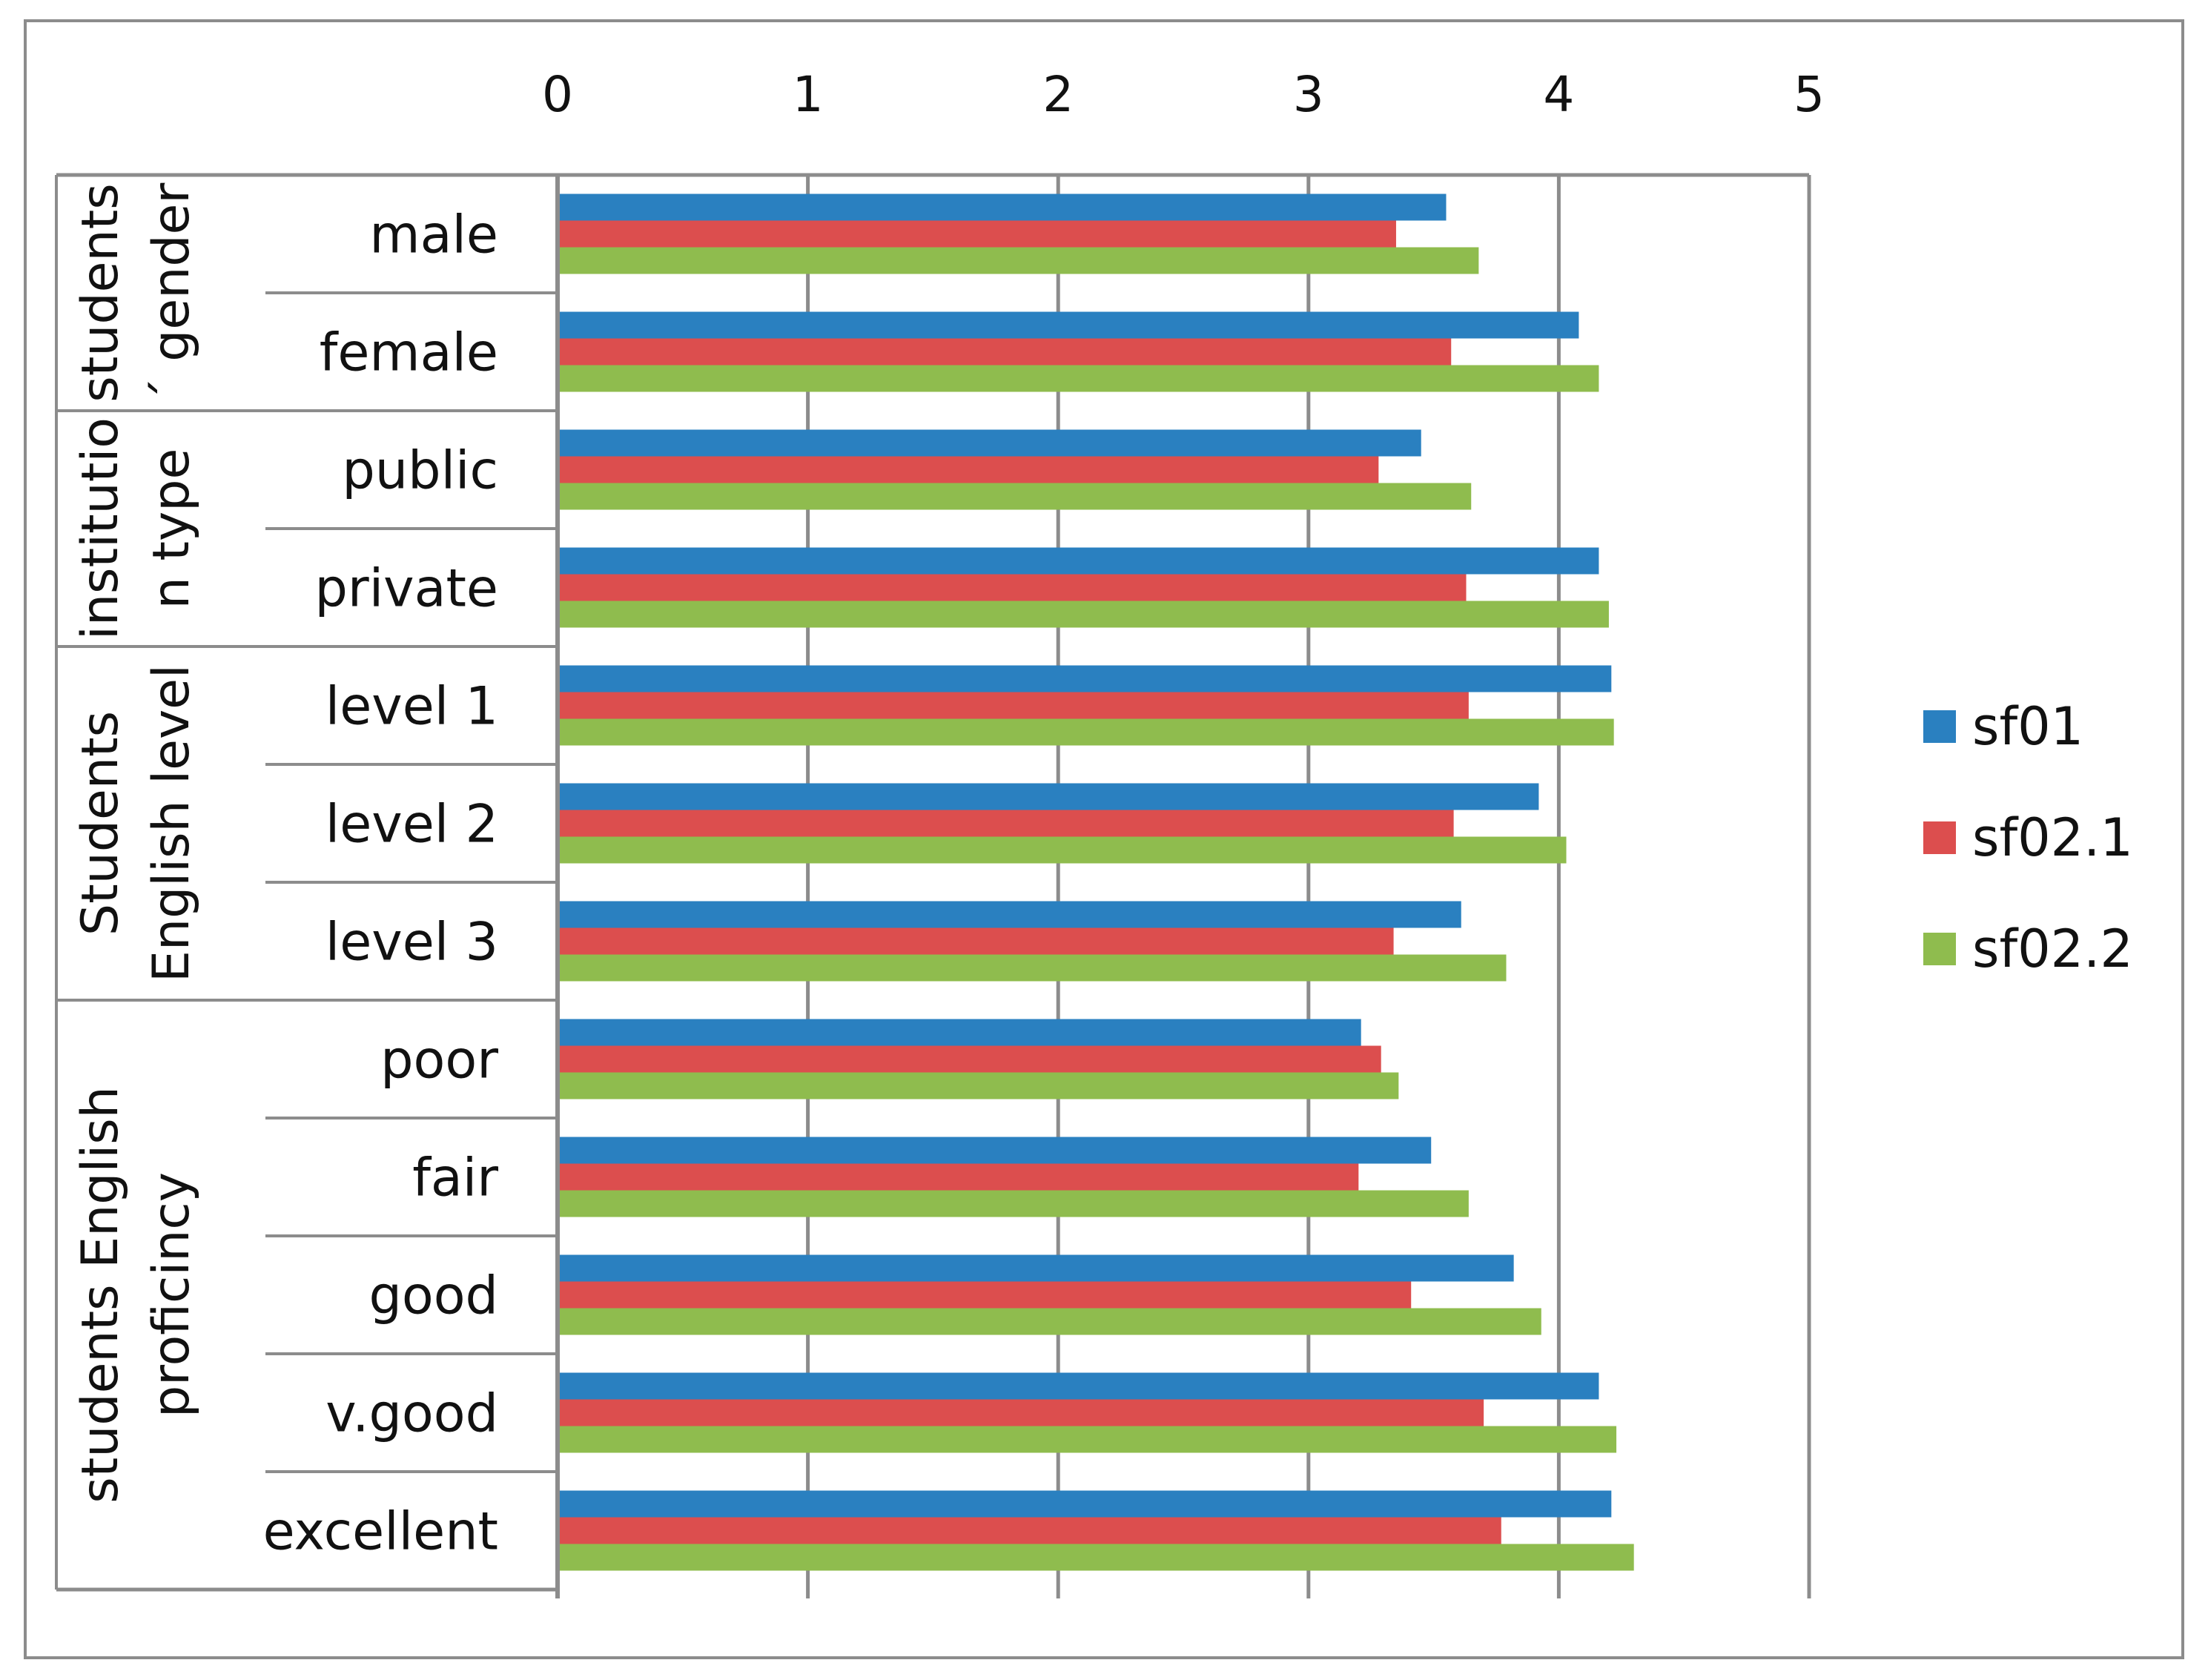 This screenshot has height=1680, width=2208. I want to click on x-tick-label: 4, so click(1558, 94).